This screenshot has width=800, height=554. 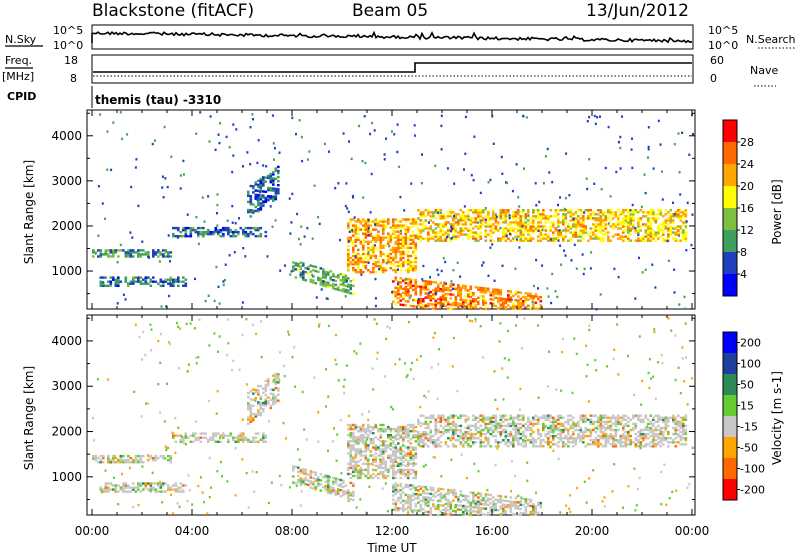 I want to click on colorbar-tick-label: -200, so click(x=752, y=490).